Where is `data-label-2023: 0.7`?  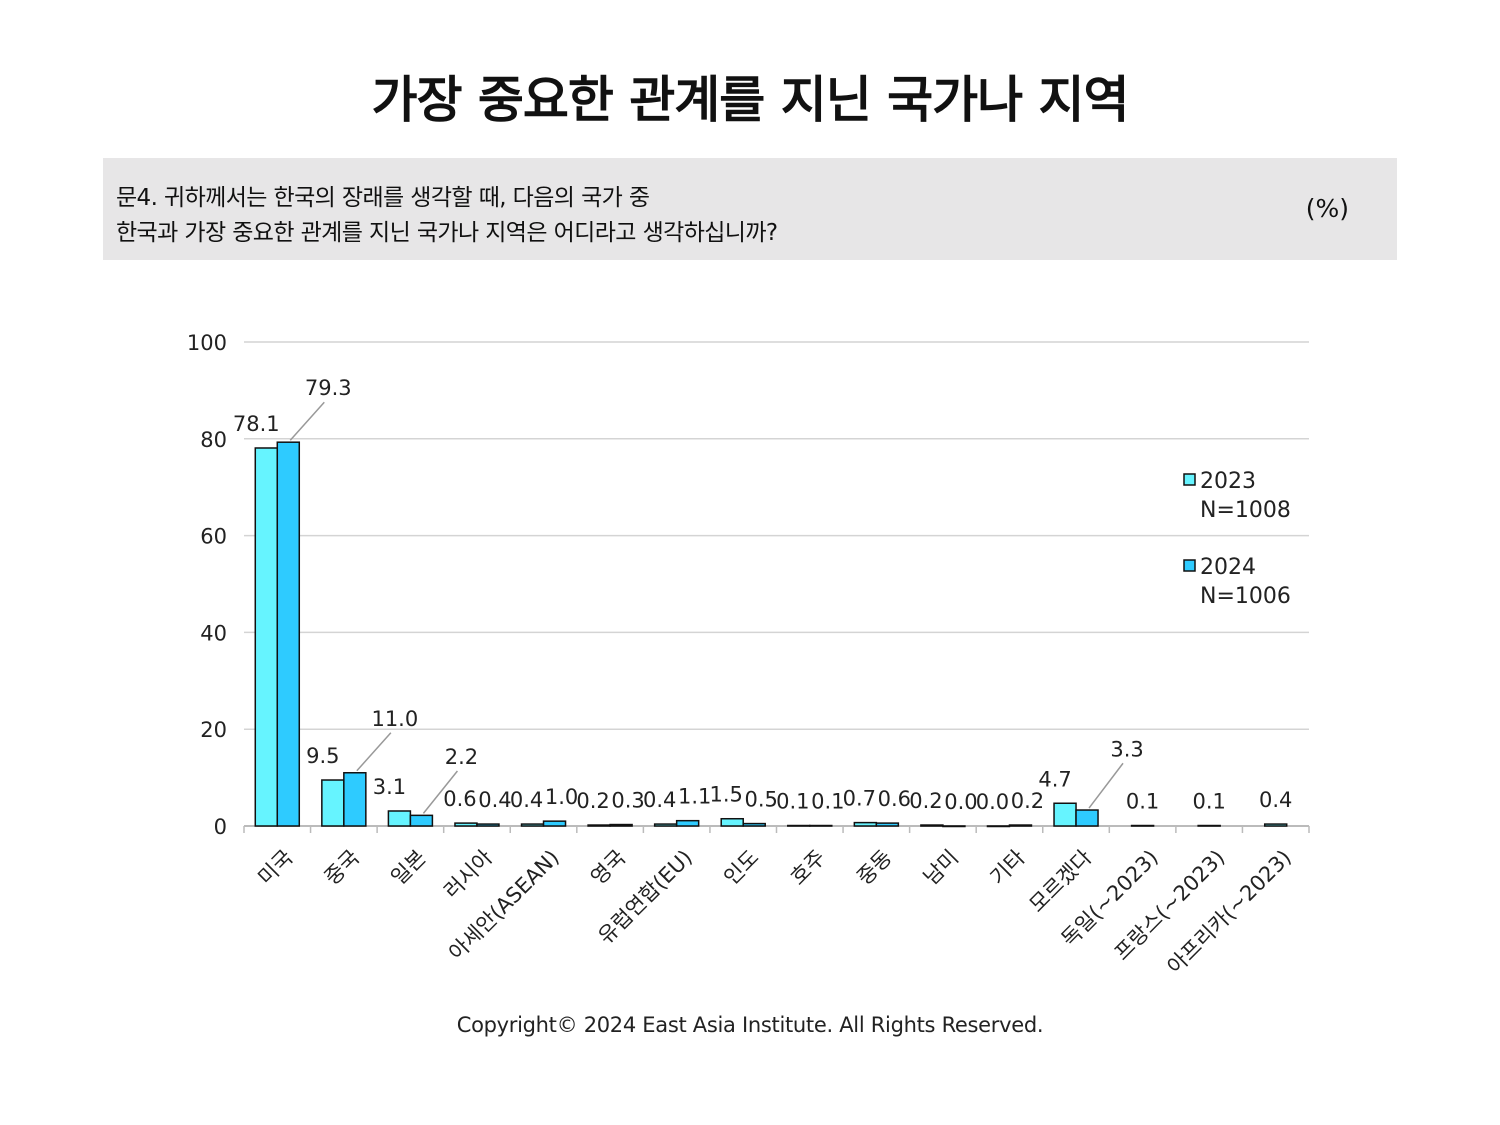
data-label-2023: 0.7 is located at coordinates (859, 799).